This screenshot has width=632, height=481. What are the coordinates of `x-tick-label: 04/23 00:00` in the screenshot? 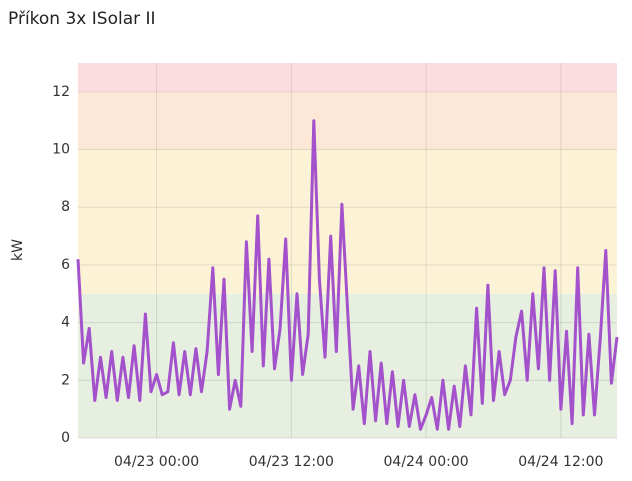 It's located at (156, 462).